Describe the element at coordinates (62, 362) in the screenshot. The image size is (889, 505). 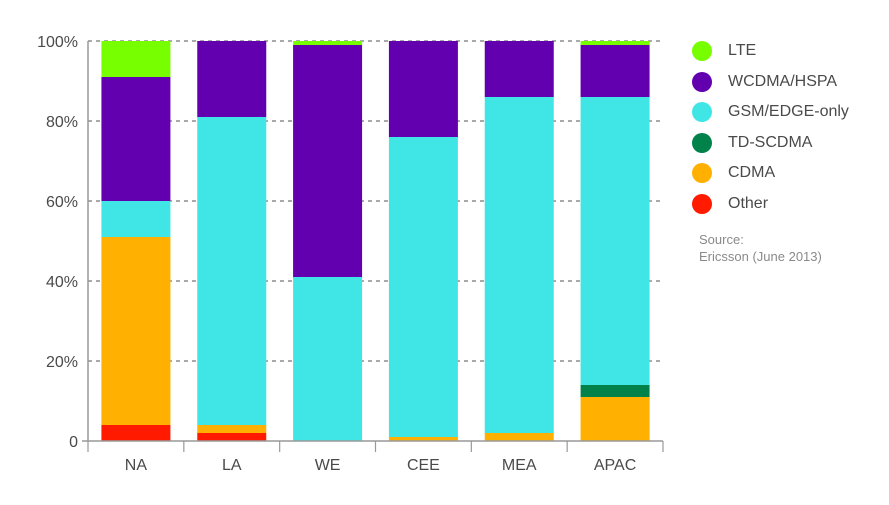
I see `y-tick-label: 20%` at that location.